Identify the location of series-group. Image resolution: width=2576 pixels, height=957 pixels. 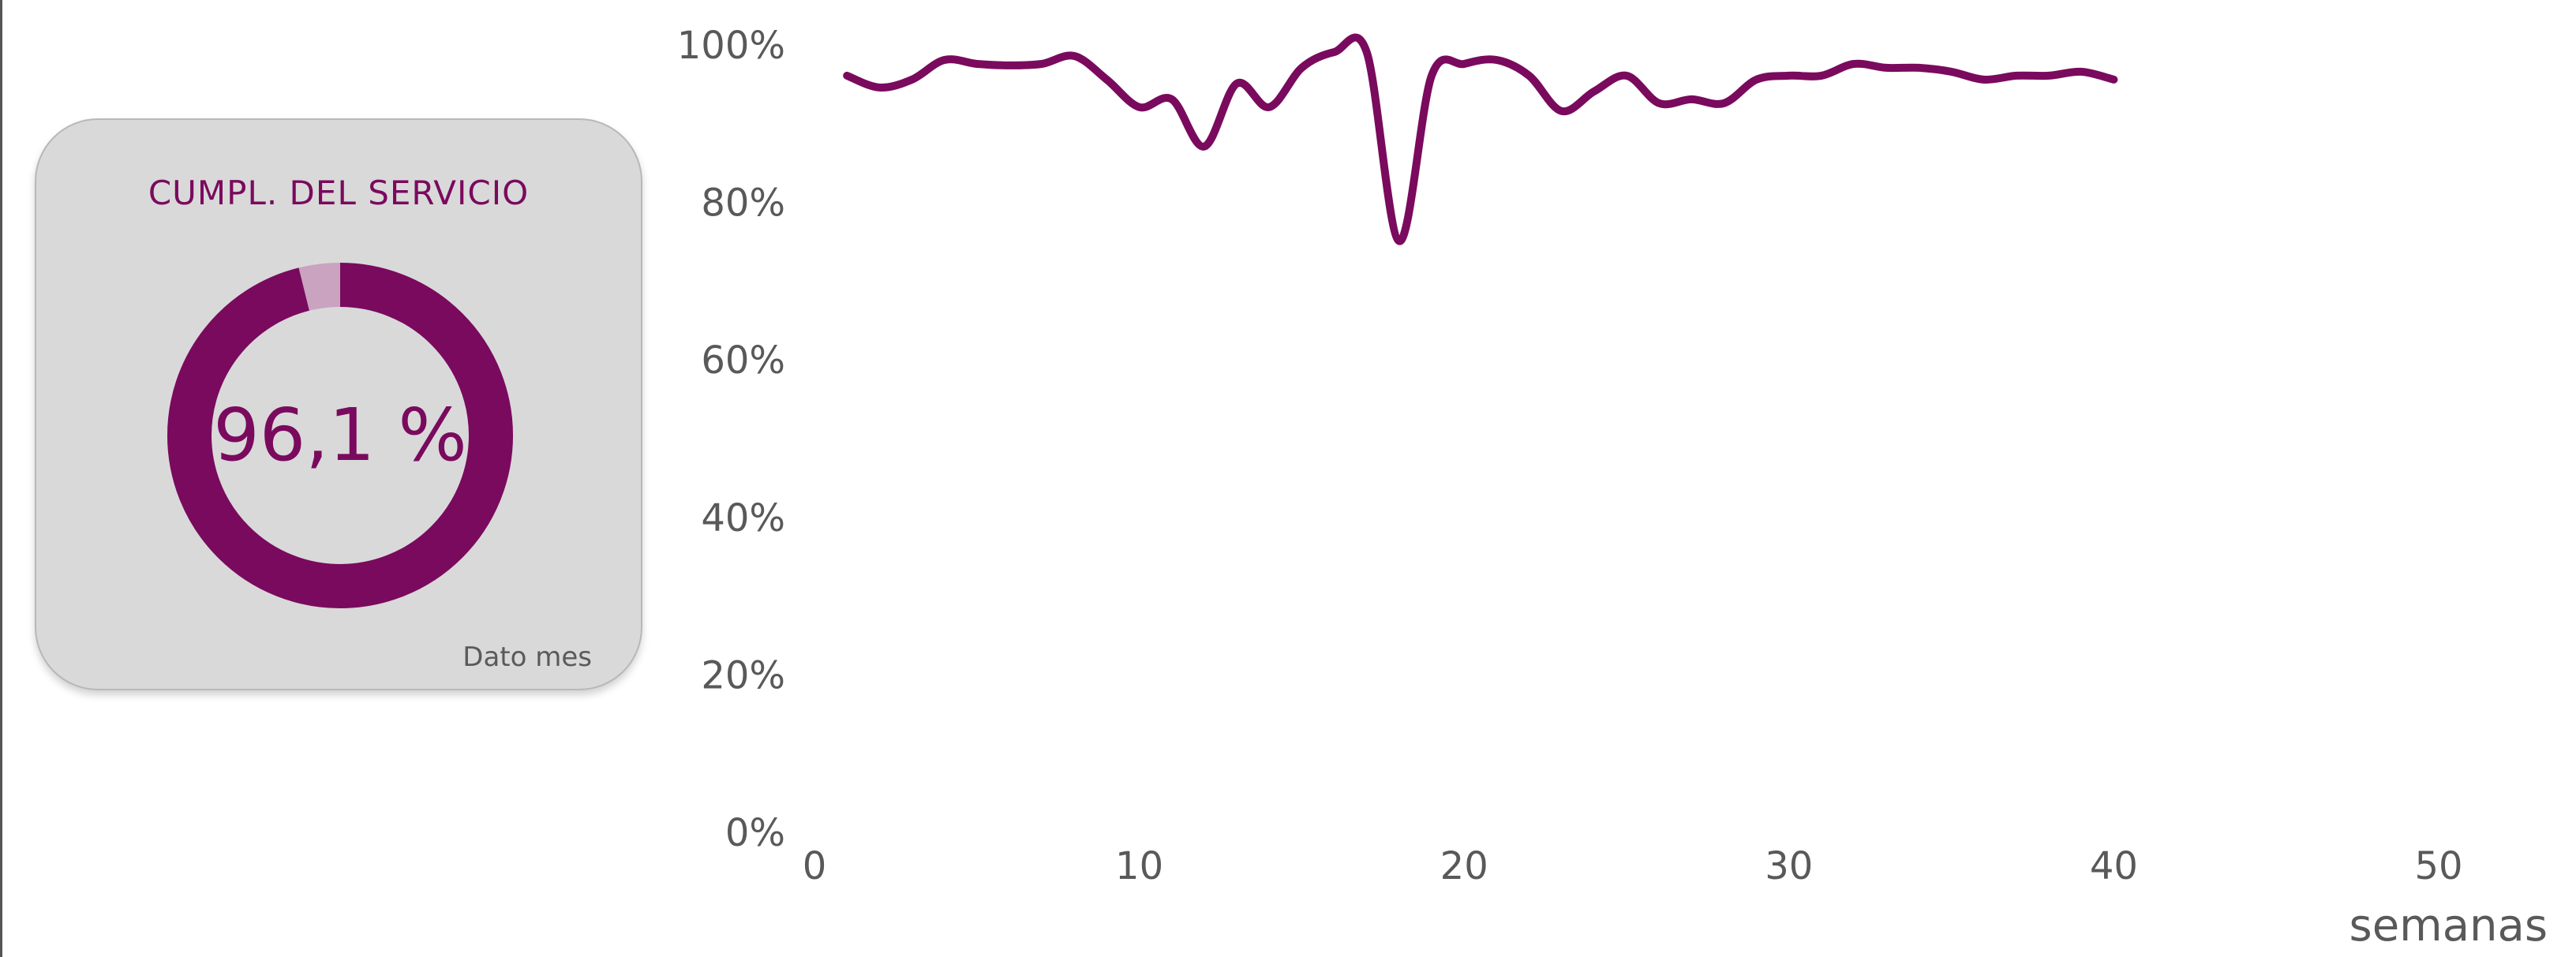
(1480, 139).